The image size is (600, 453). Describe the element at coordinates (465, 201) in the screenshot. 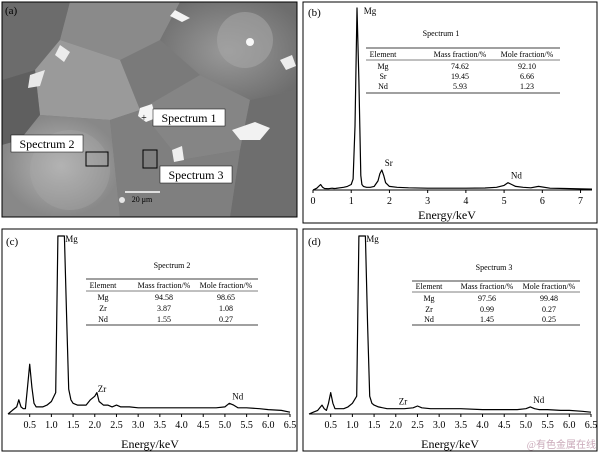

I see `x-tick-label: 4` at that location.